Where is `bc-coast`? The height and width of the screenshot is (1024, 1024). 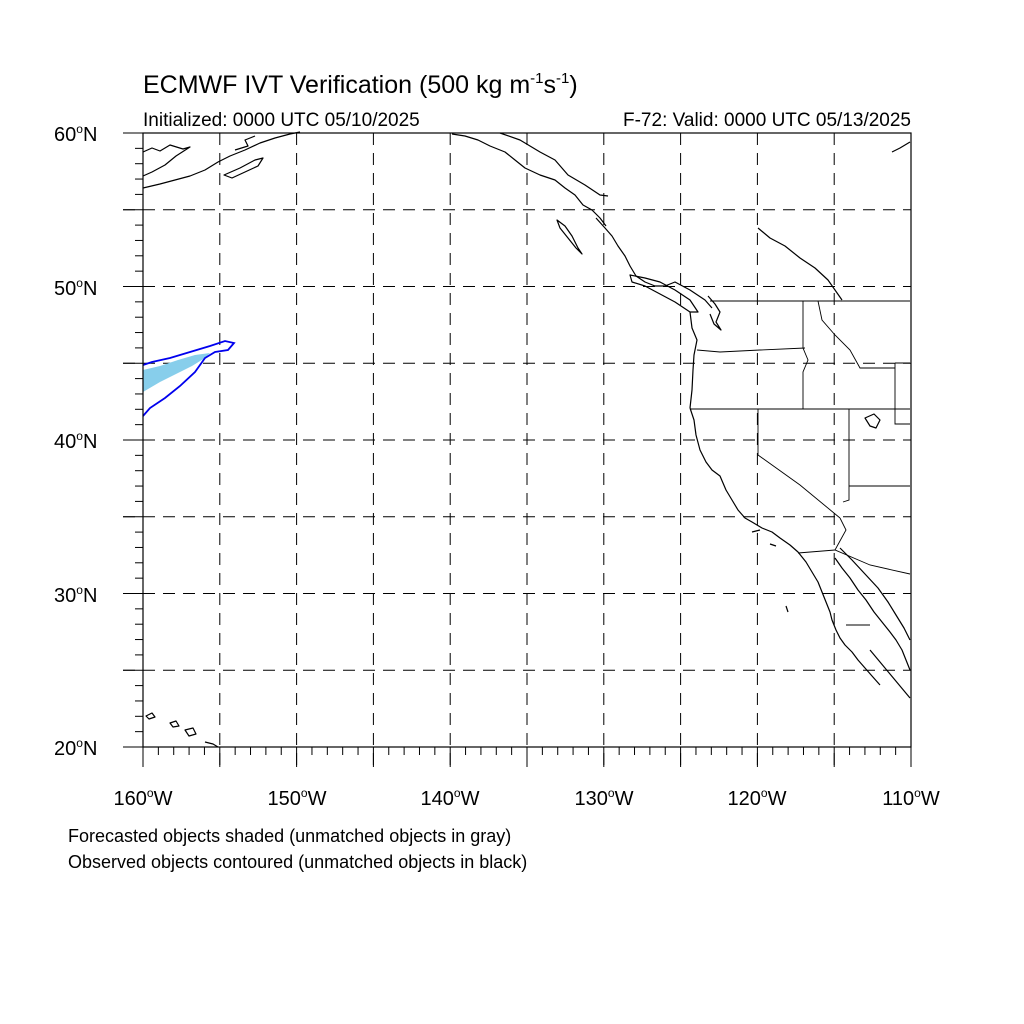 bc-coast is located at coordinates (654, 263).